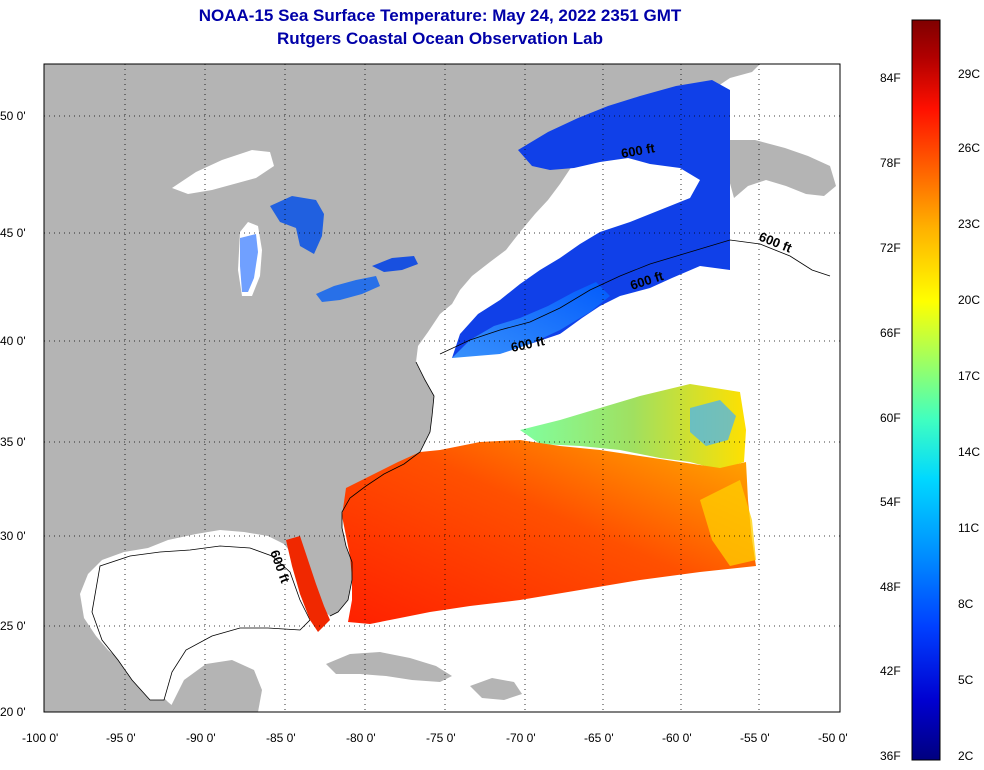 The image size is (984, 770). Describe the element at coordinates (969, 376) in the screenshot. I see `colorbar-c-label: 17C` at that location.